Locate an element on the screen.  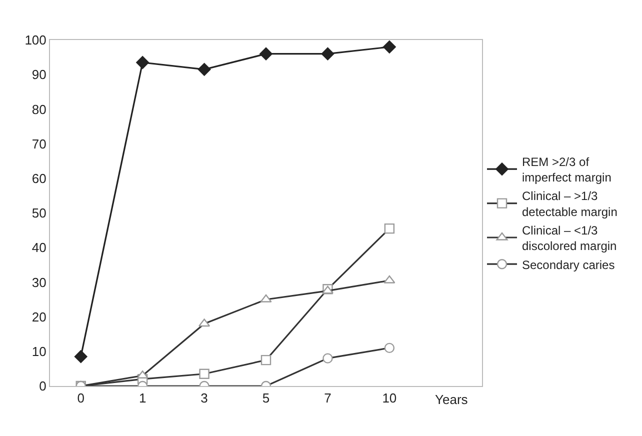
x-axis-title: Years is located at coordinates (451, 399).